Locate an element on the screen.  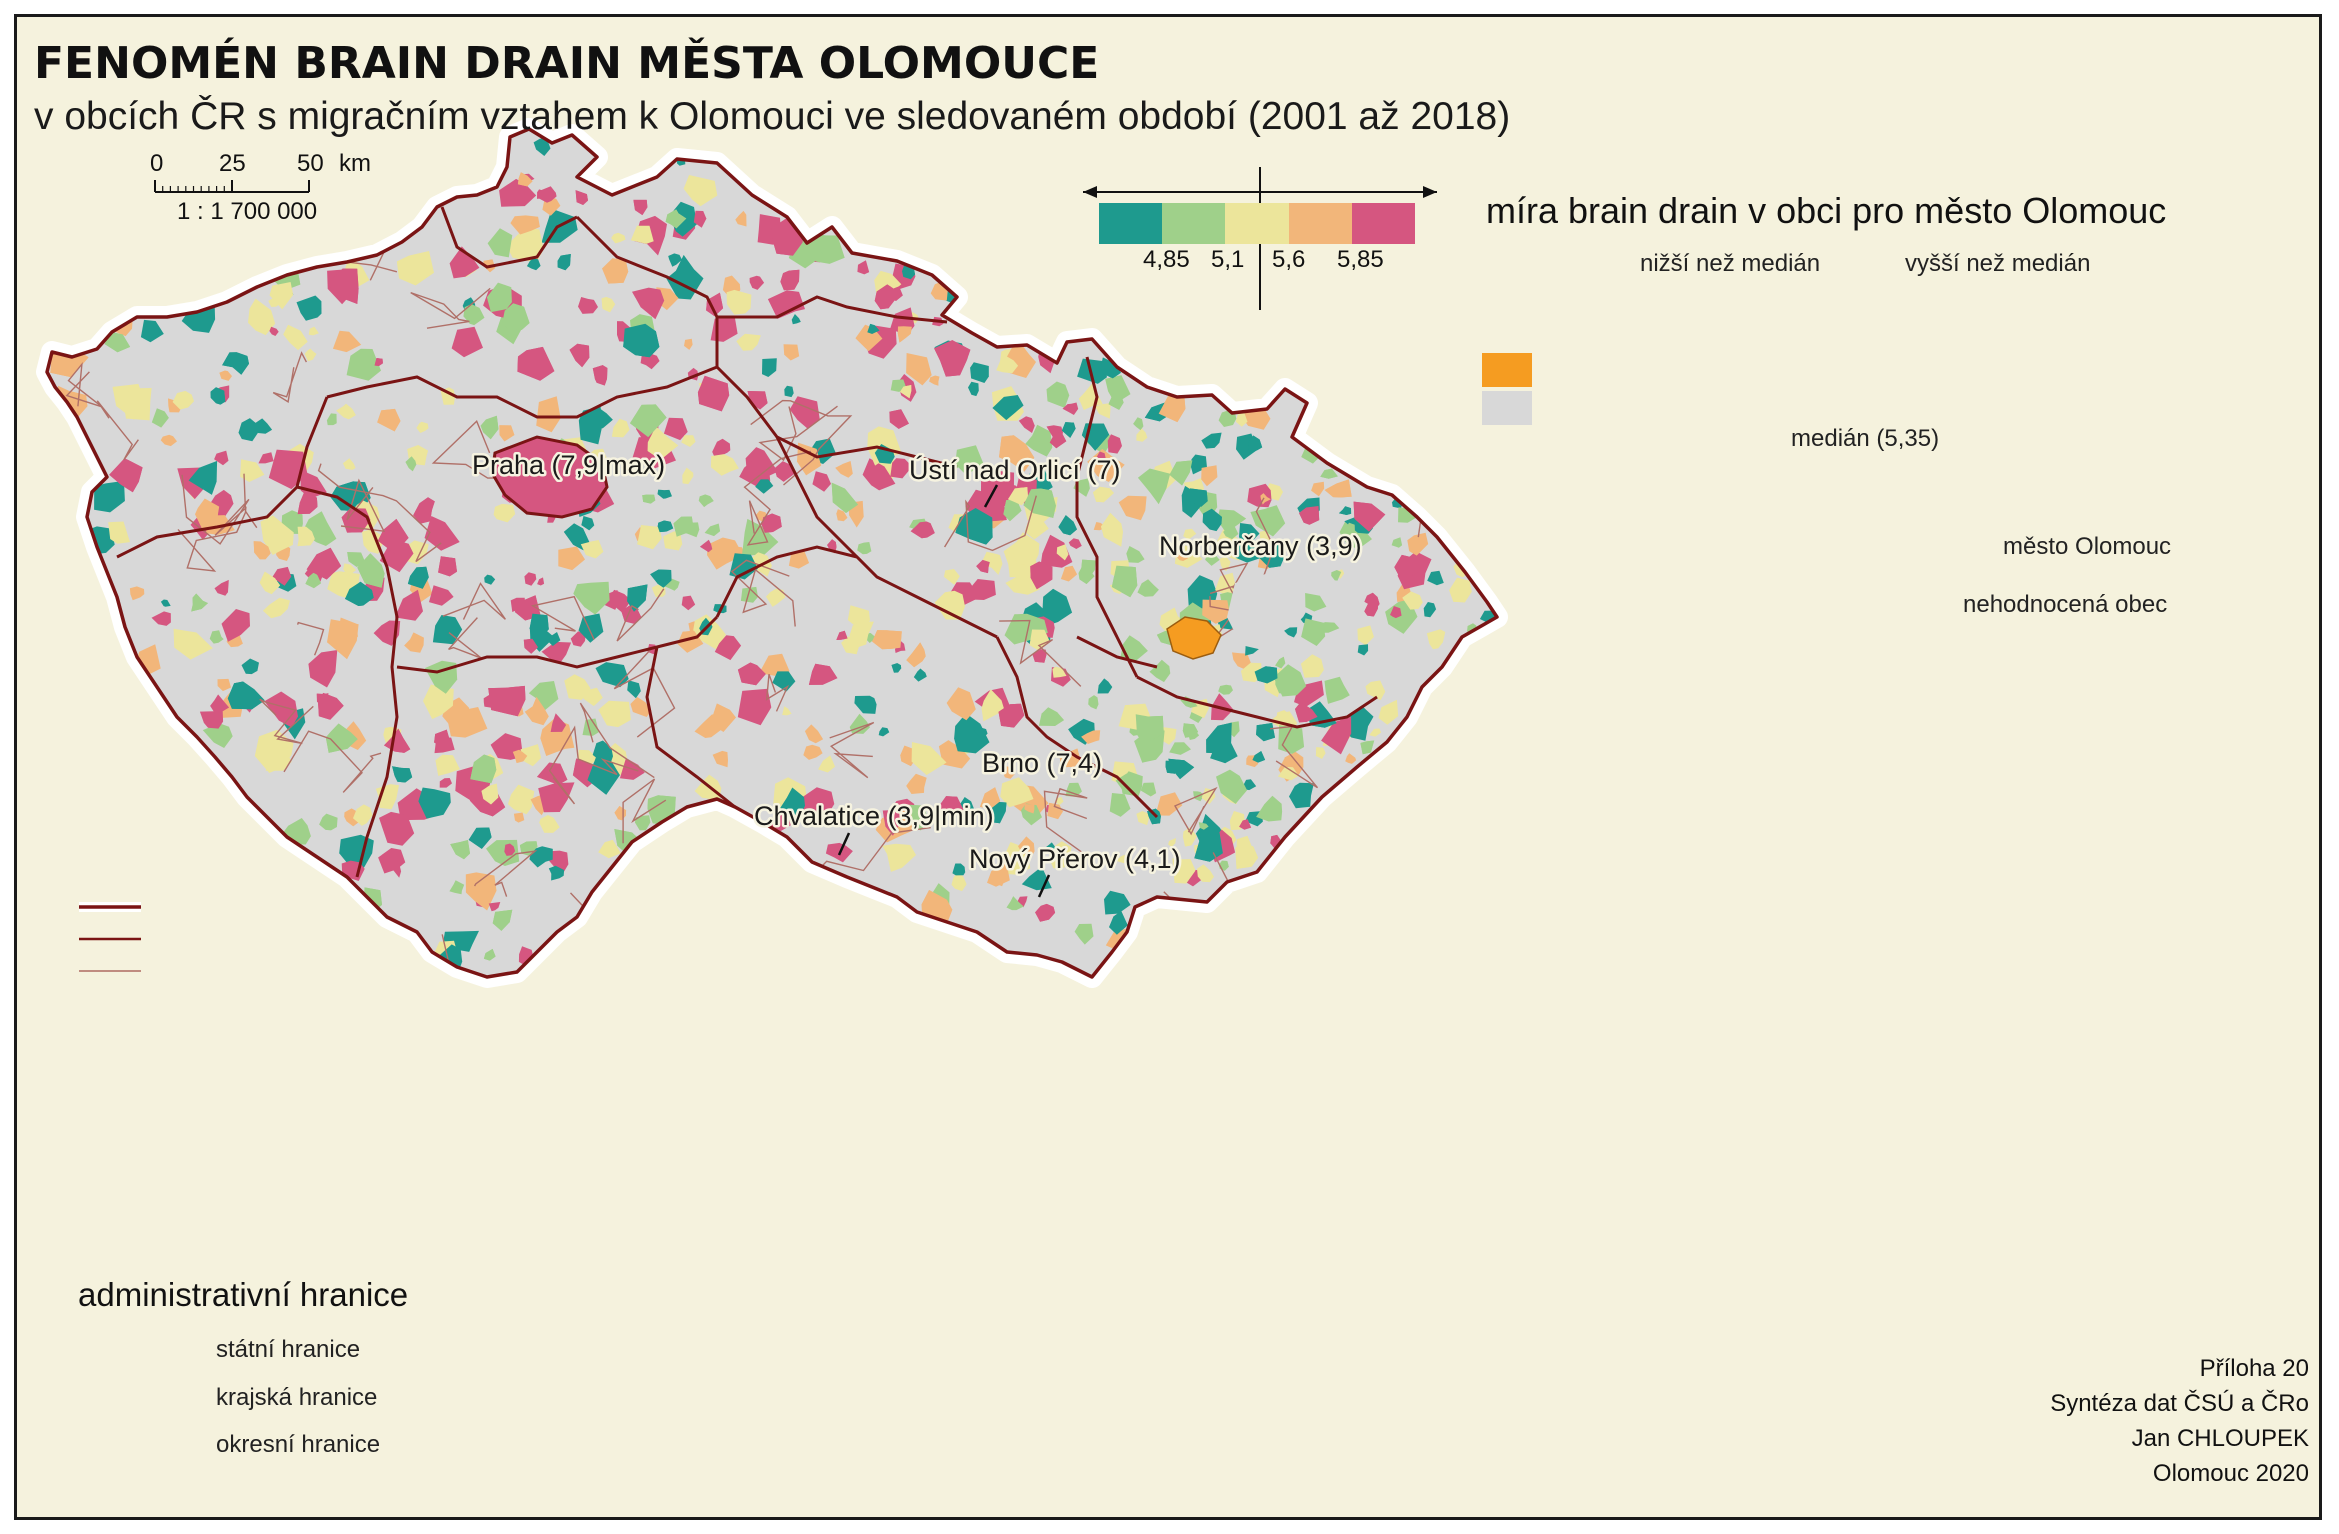
legend-olomouc-label: město Olomouc is located at coordinates (2087, 546).